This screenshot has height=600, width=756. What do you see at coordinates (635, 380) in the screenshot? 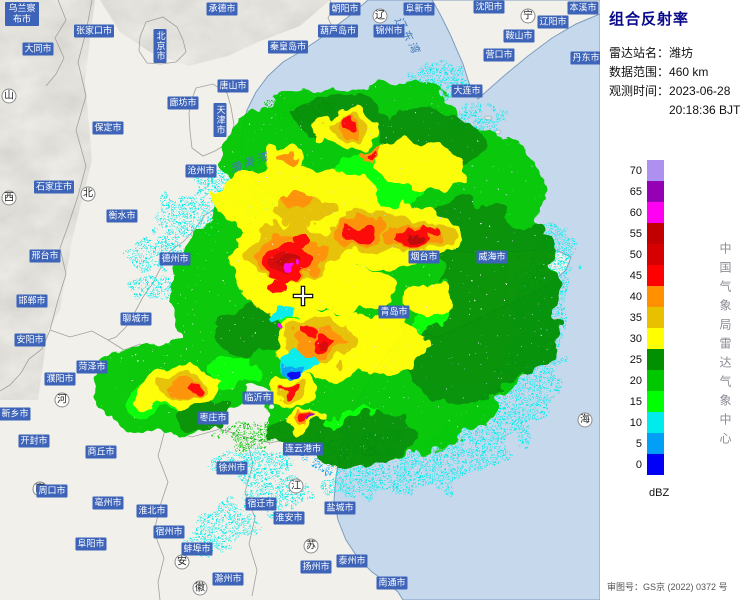
I see `legend-value: 20` at bounding box center [635, 380].